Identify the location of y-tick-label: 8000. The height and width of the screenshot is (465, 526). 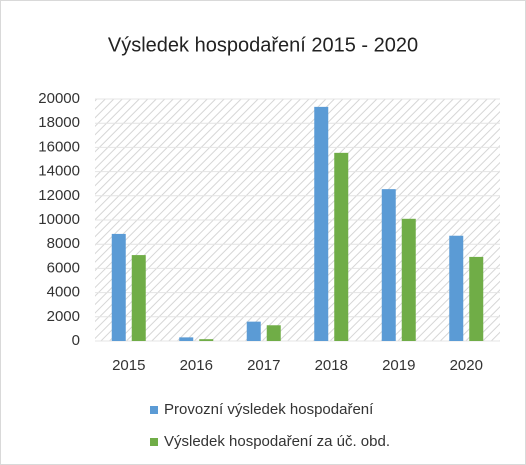
(63, 243).